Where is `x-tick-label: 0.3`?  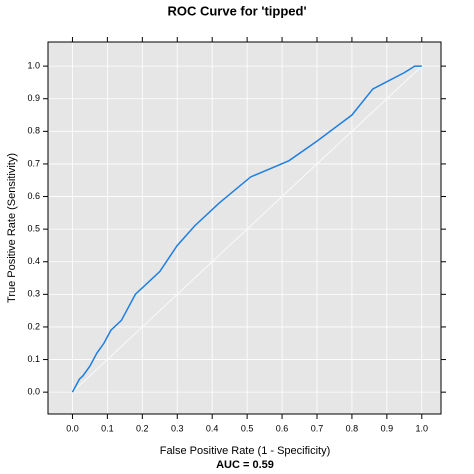
x-tick-label: 0.3 is located at coordinates (177, 428).